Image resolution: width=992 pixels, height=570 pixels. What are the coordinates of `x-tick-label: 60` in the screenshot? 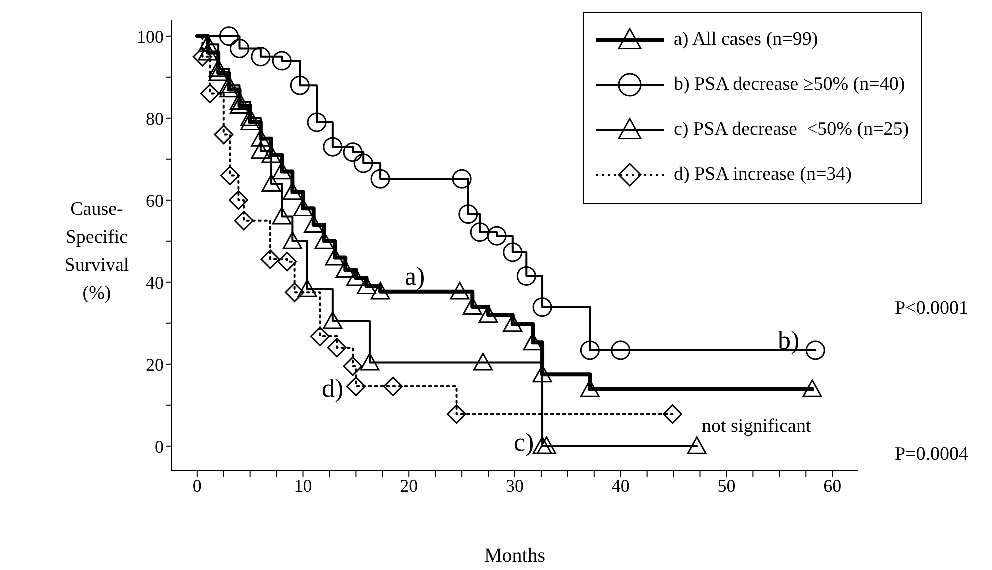 It's located at (833, 486).